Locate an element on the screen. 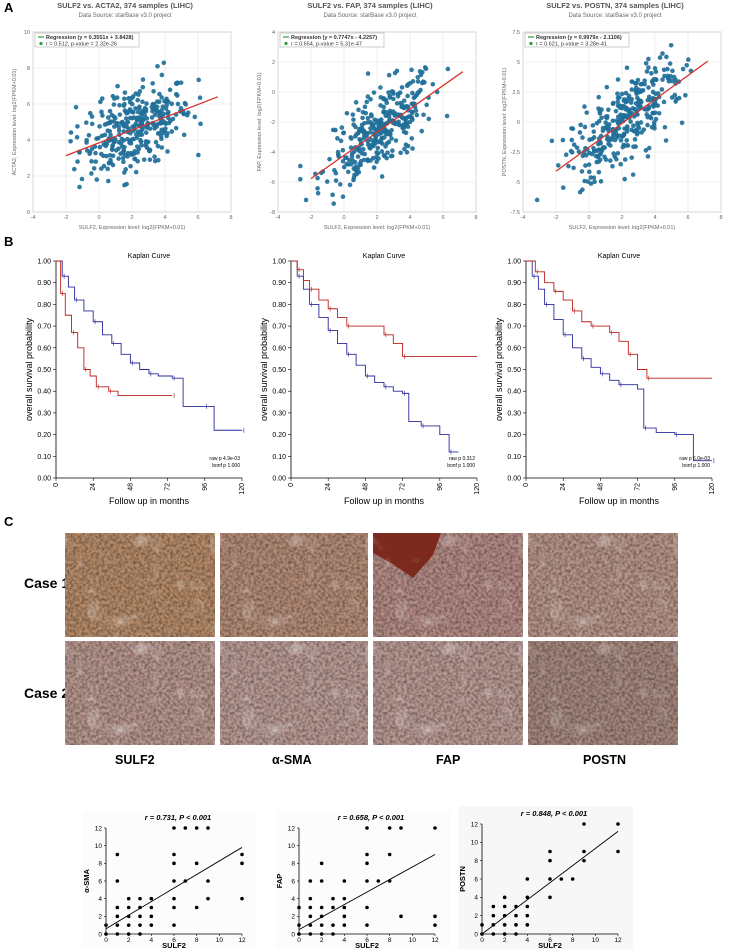 The width and height of the screenshot is (733, 949). scatter-title: SULF2 vs. POSTN, 374 samples (LIHC) is located at coordinates (615, 5).